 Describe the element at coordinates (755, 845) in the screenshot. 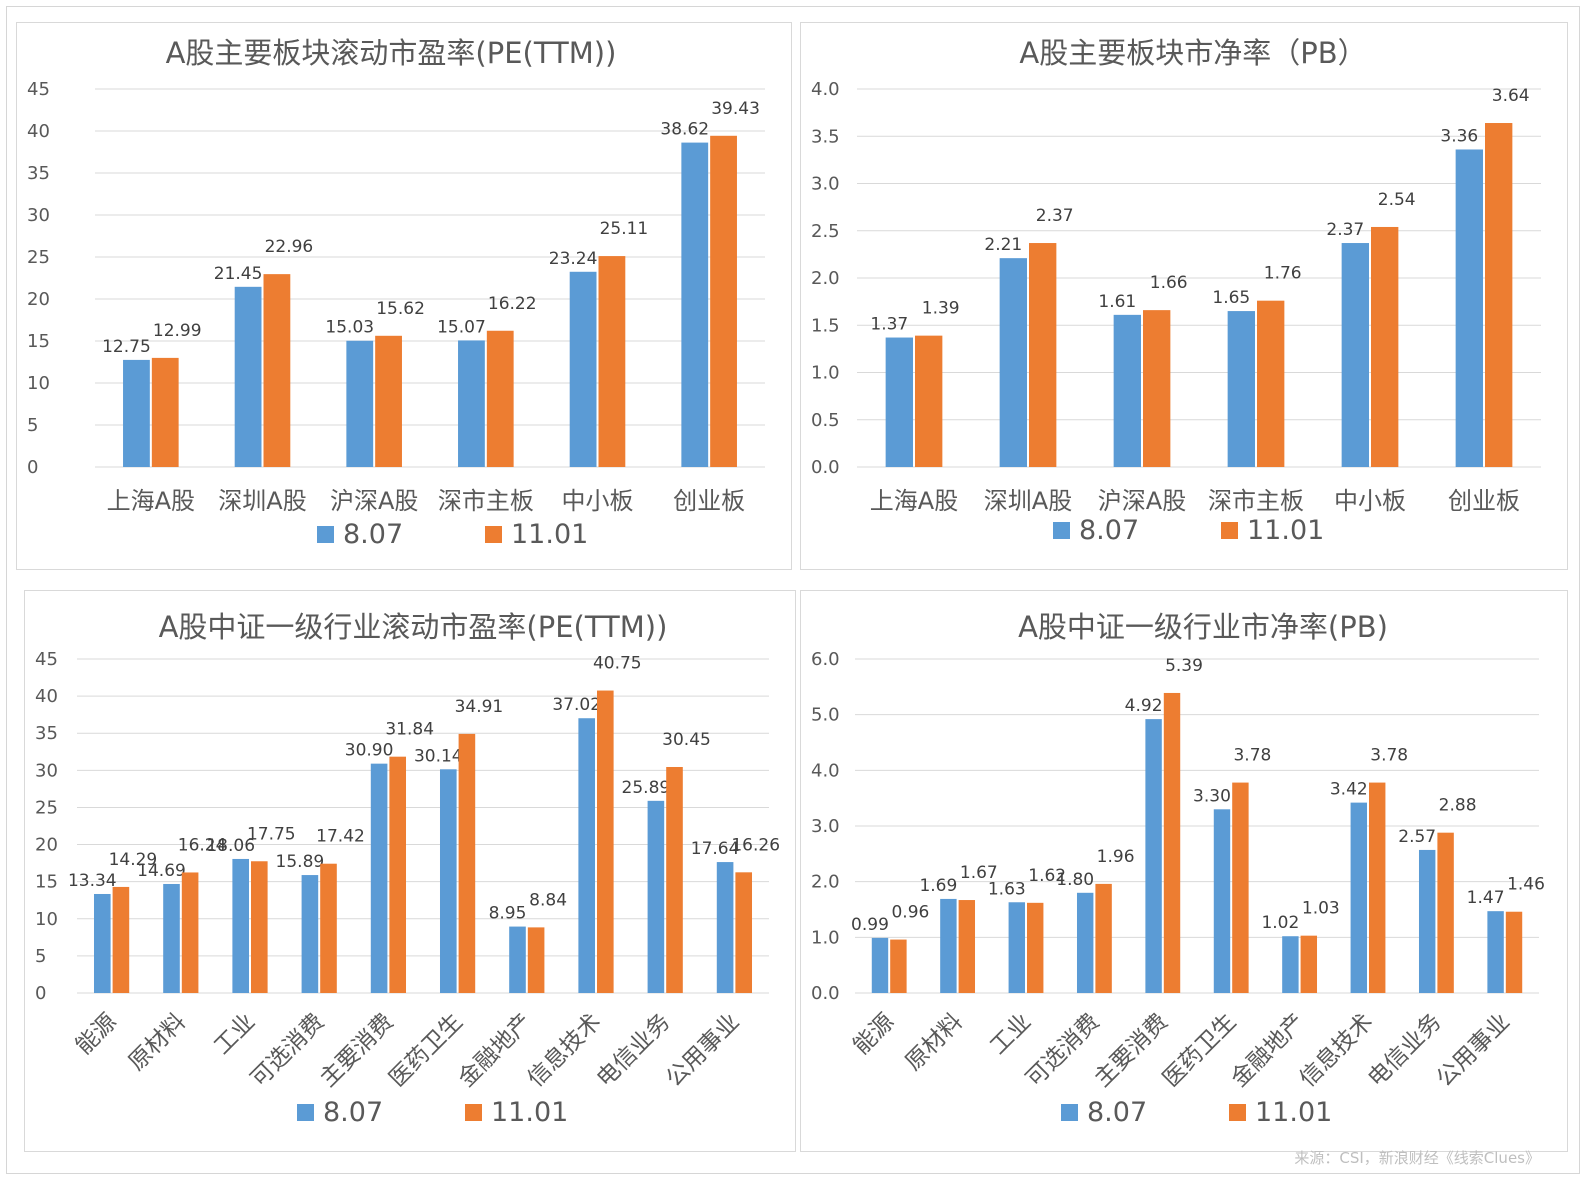

I see `data-label: 16.26` at that location.